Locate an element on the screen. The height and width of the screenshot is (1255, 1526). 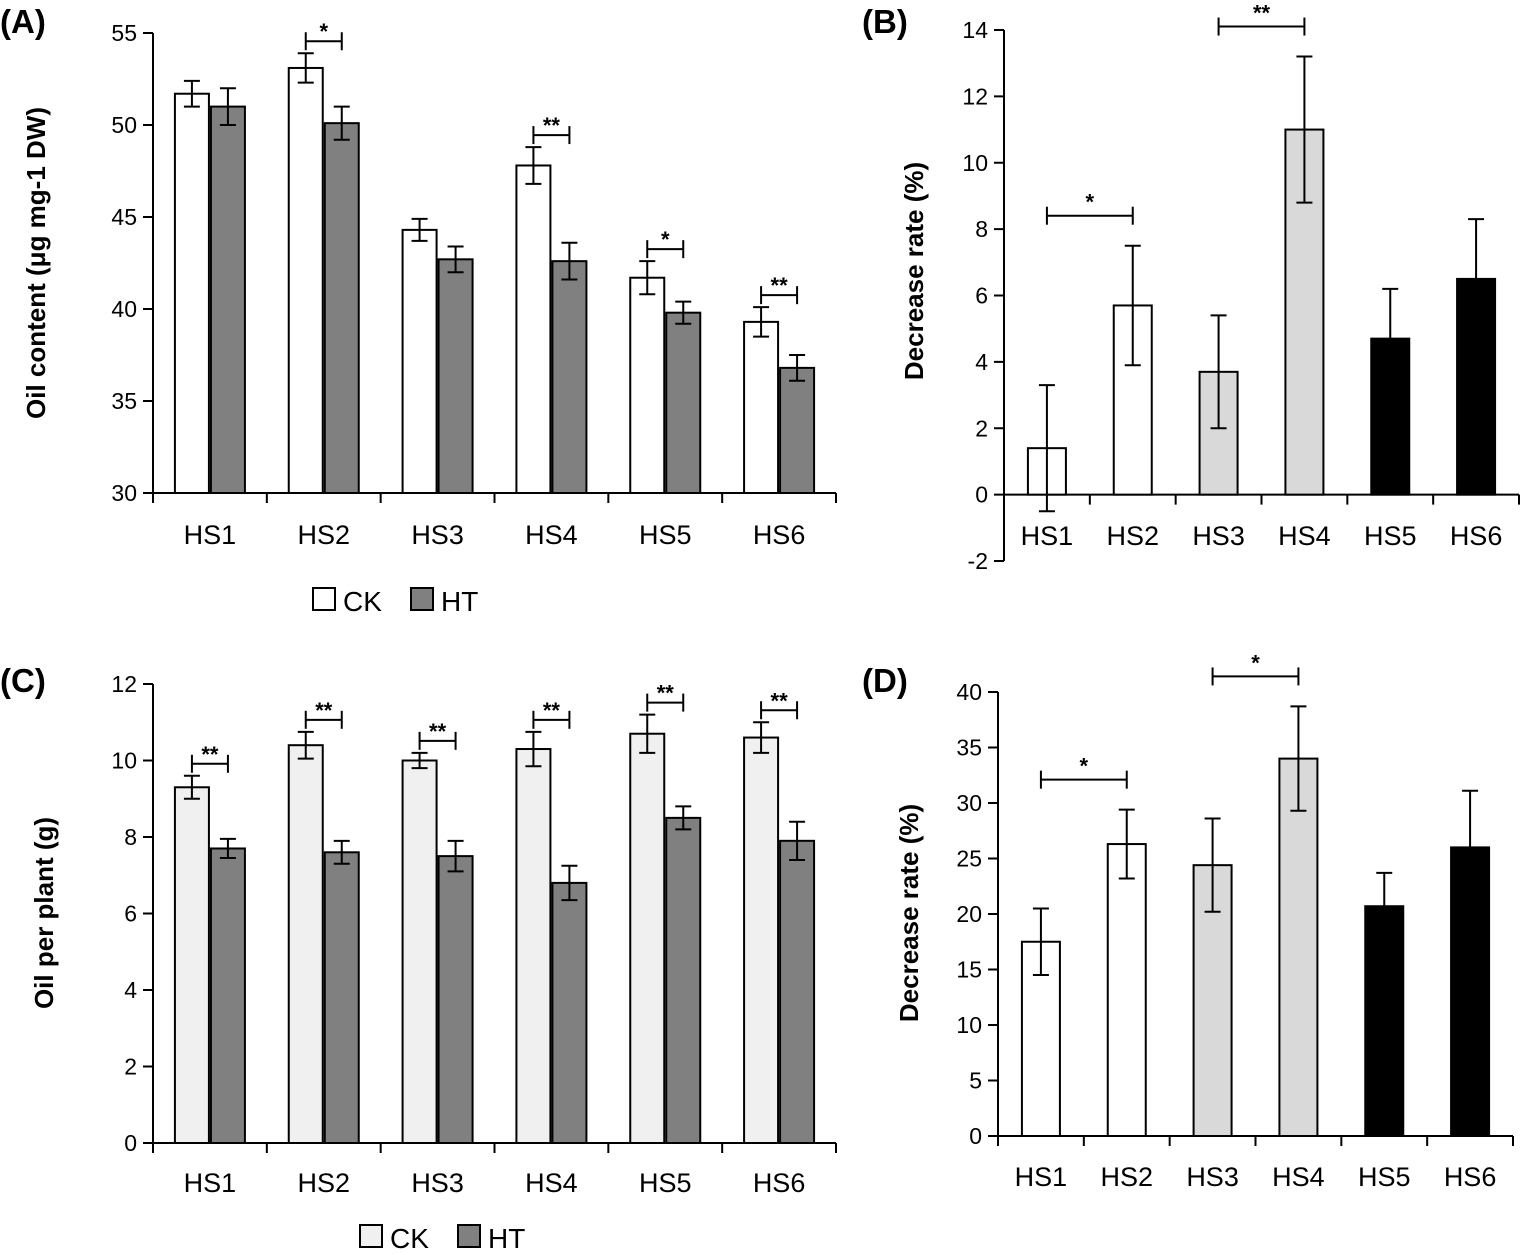
legend-label: HT is located at coordinates (459, 601).